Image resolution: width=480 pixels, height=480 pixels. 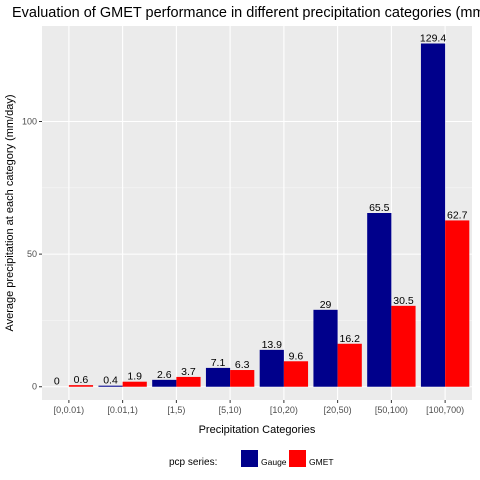 I want to click on data-label: 0.4, so click(x=110, y=381).